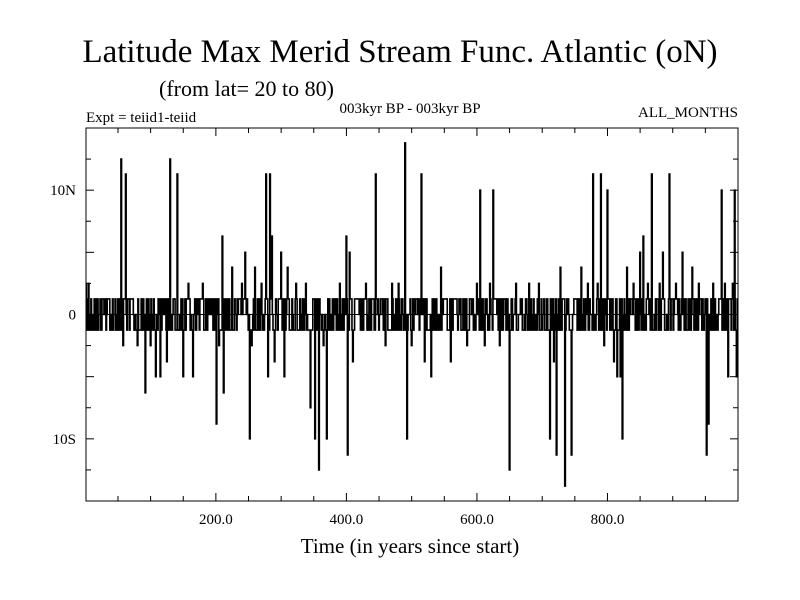 This screenshot has width=800, height=600. I want to click on chart-subtitle: (from lat= 20 to 80), so click(246, 88).